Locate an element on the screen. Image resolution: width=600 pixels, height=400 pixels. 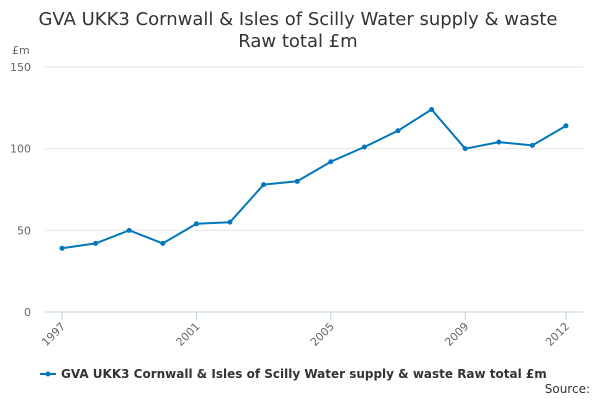
data-point-2009 is located at coordinates (465, 149).